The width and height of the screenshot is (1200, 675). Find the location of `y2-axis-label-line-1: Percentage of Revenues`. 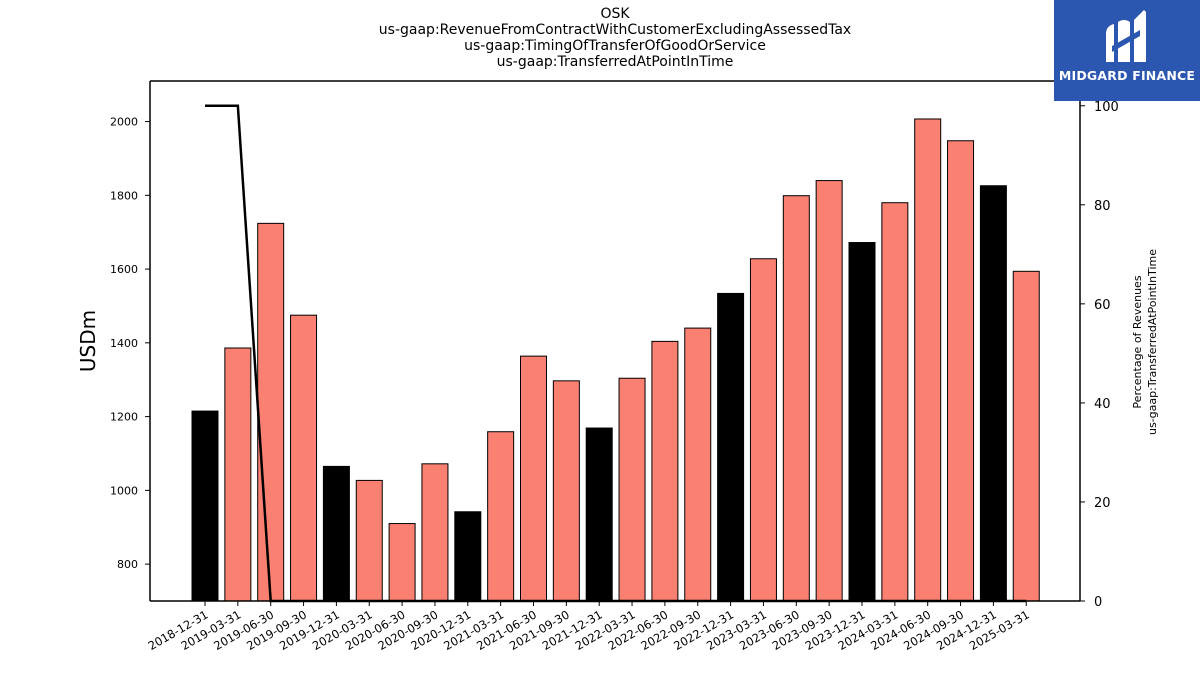

y2-axis-label-line-1: Percentage of Revenues is located at coordinates (1137, 341).